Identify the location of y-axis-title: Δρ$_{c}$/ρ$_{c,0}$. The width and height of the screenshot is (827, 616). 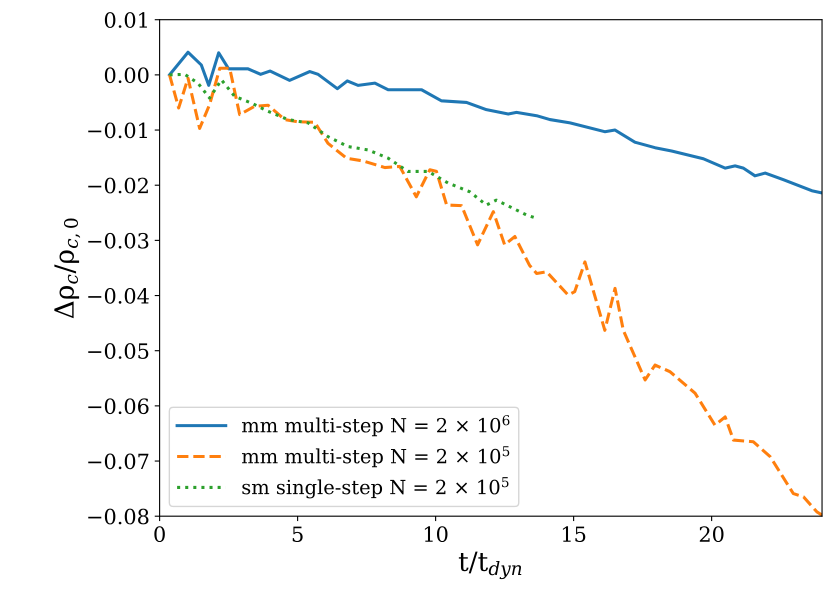
(67, 268).